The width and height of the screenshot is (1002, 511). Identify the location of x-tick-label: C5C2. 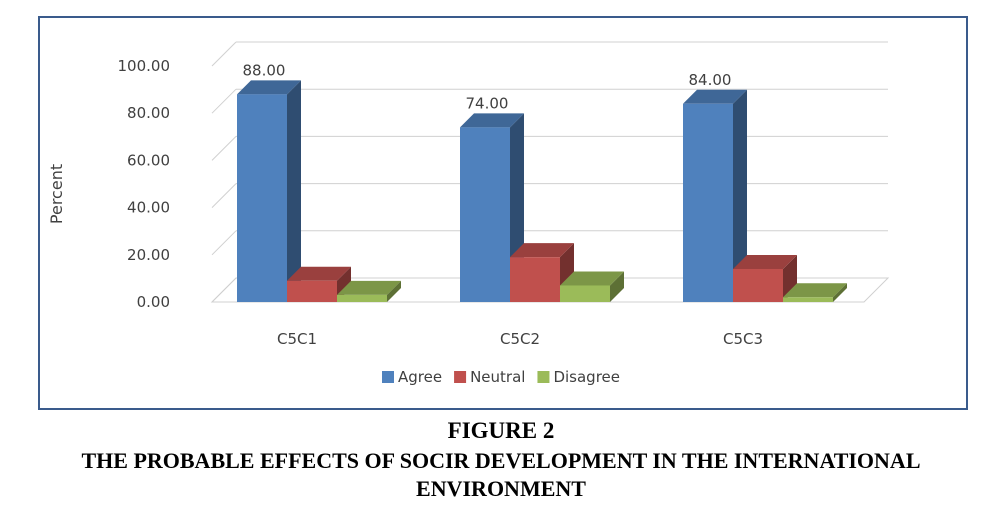
(520, 339).